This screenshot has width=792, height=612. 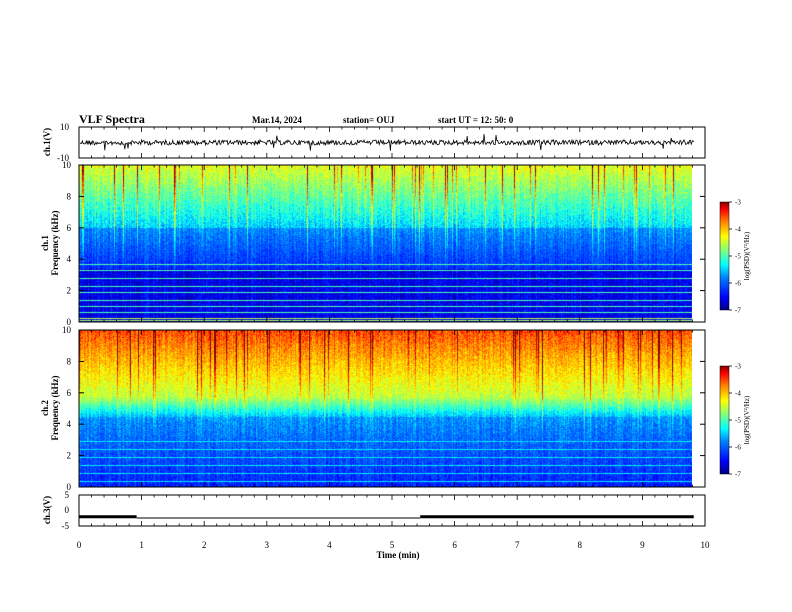 I want to click on ch1-frequency-label: Frequency (kHz), so click(x=55, y=242).